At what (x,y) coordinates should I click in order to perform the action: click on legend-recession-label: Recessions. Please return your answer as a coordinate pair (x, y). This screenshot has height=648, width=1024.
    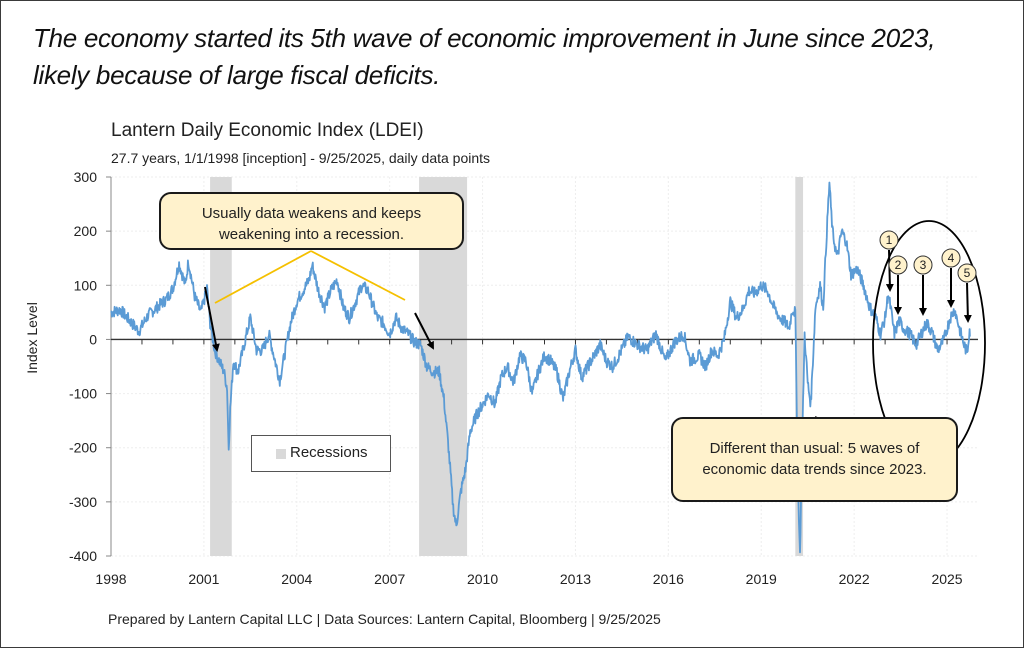
    Looking at the image, I should click on (329, 452).